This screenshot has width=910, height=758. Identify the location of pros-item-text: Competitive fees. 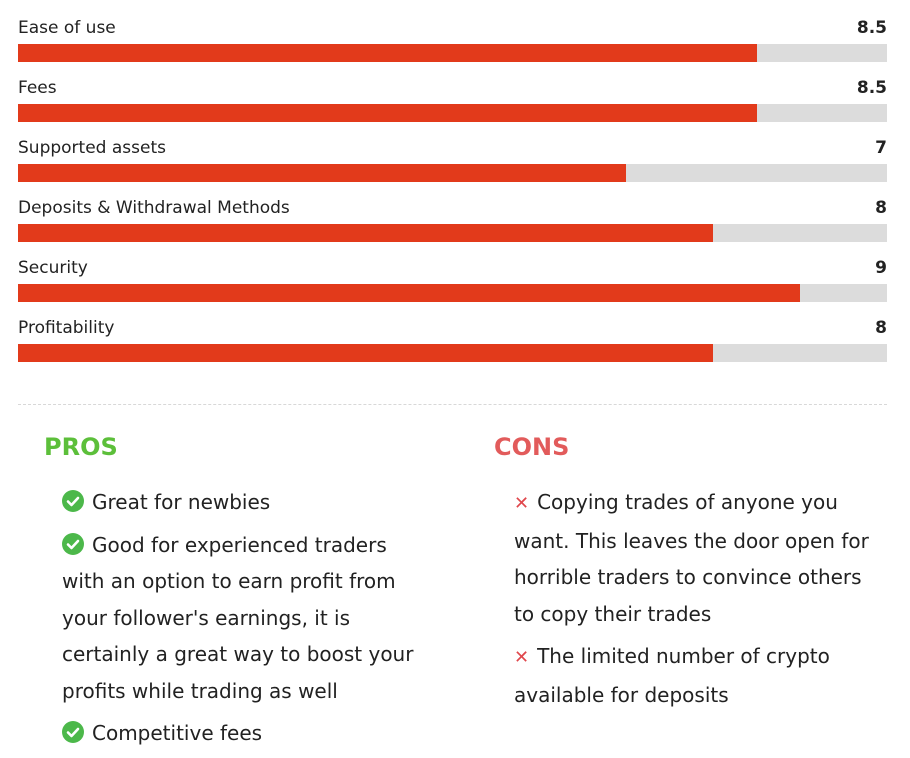
(177, 733).